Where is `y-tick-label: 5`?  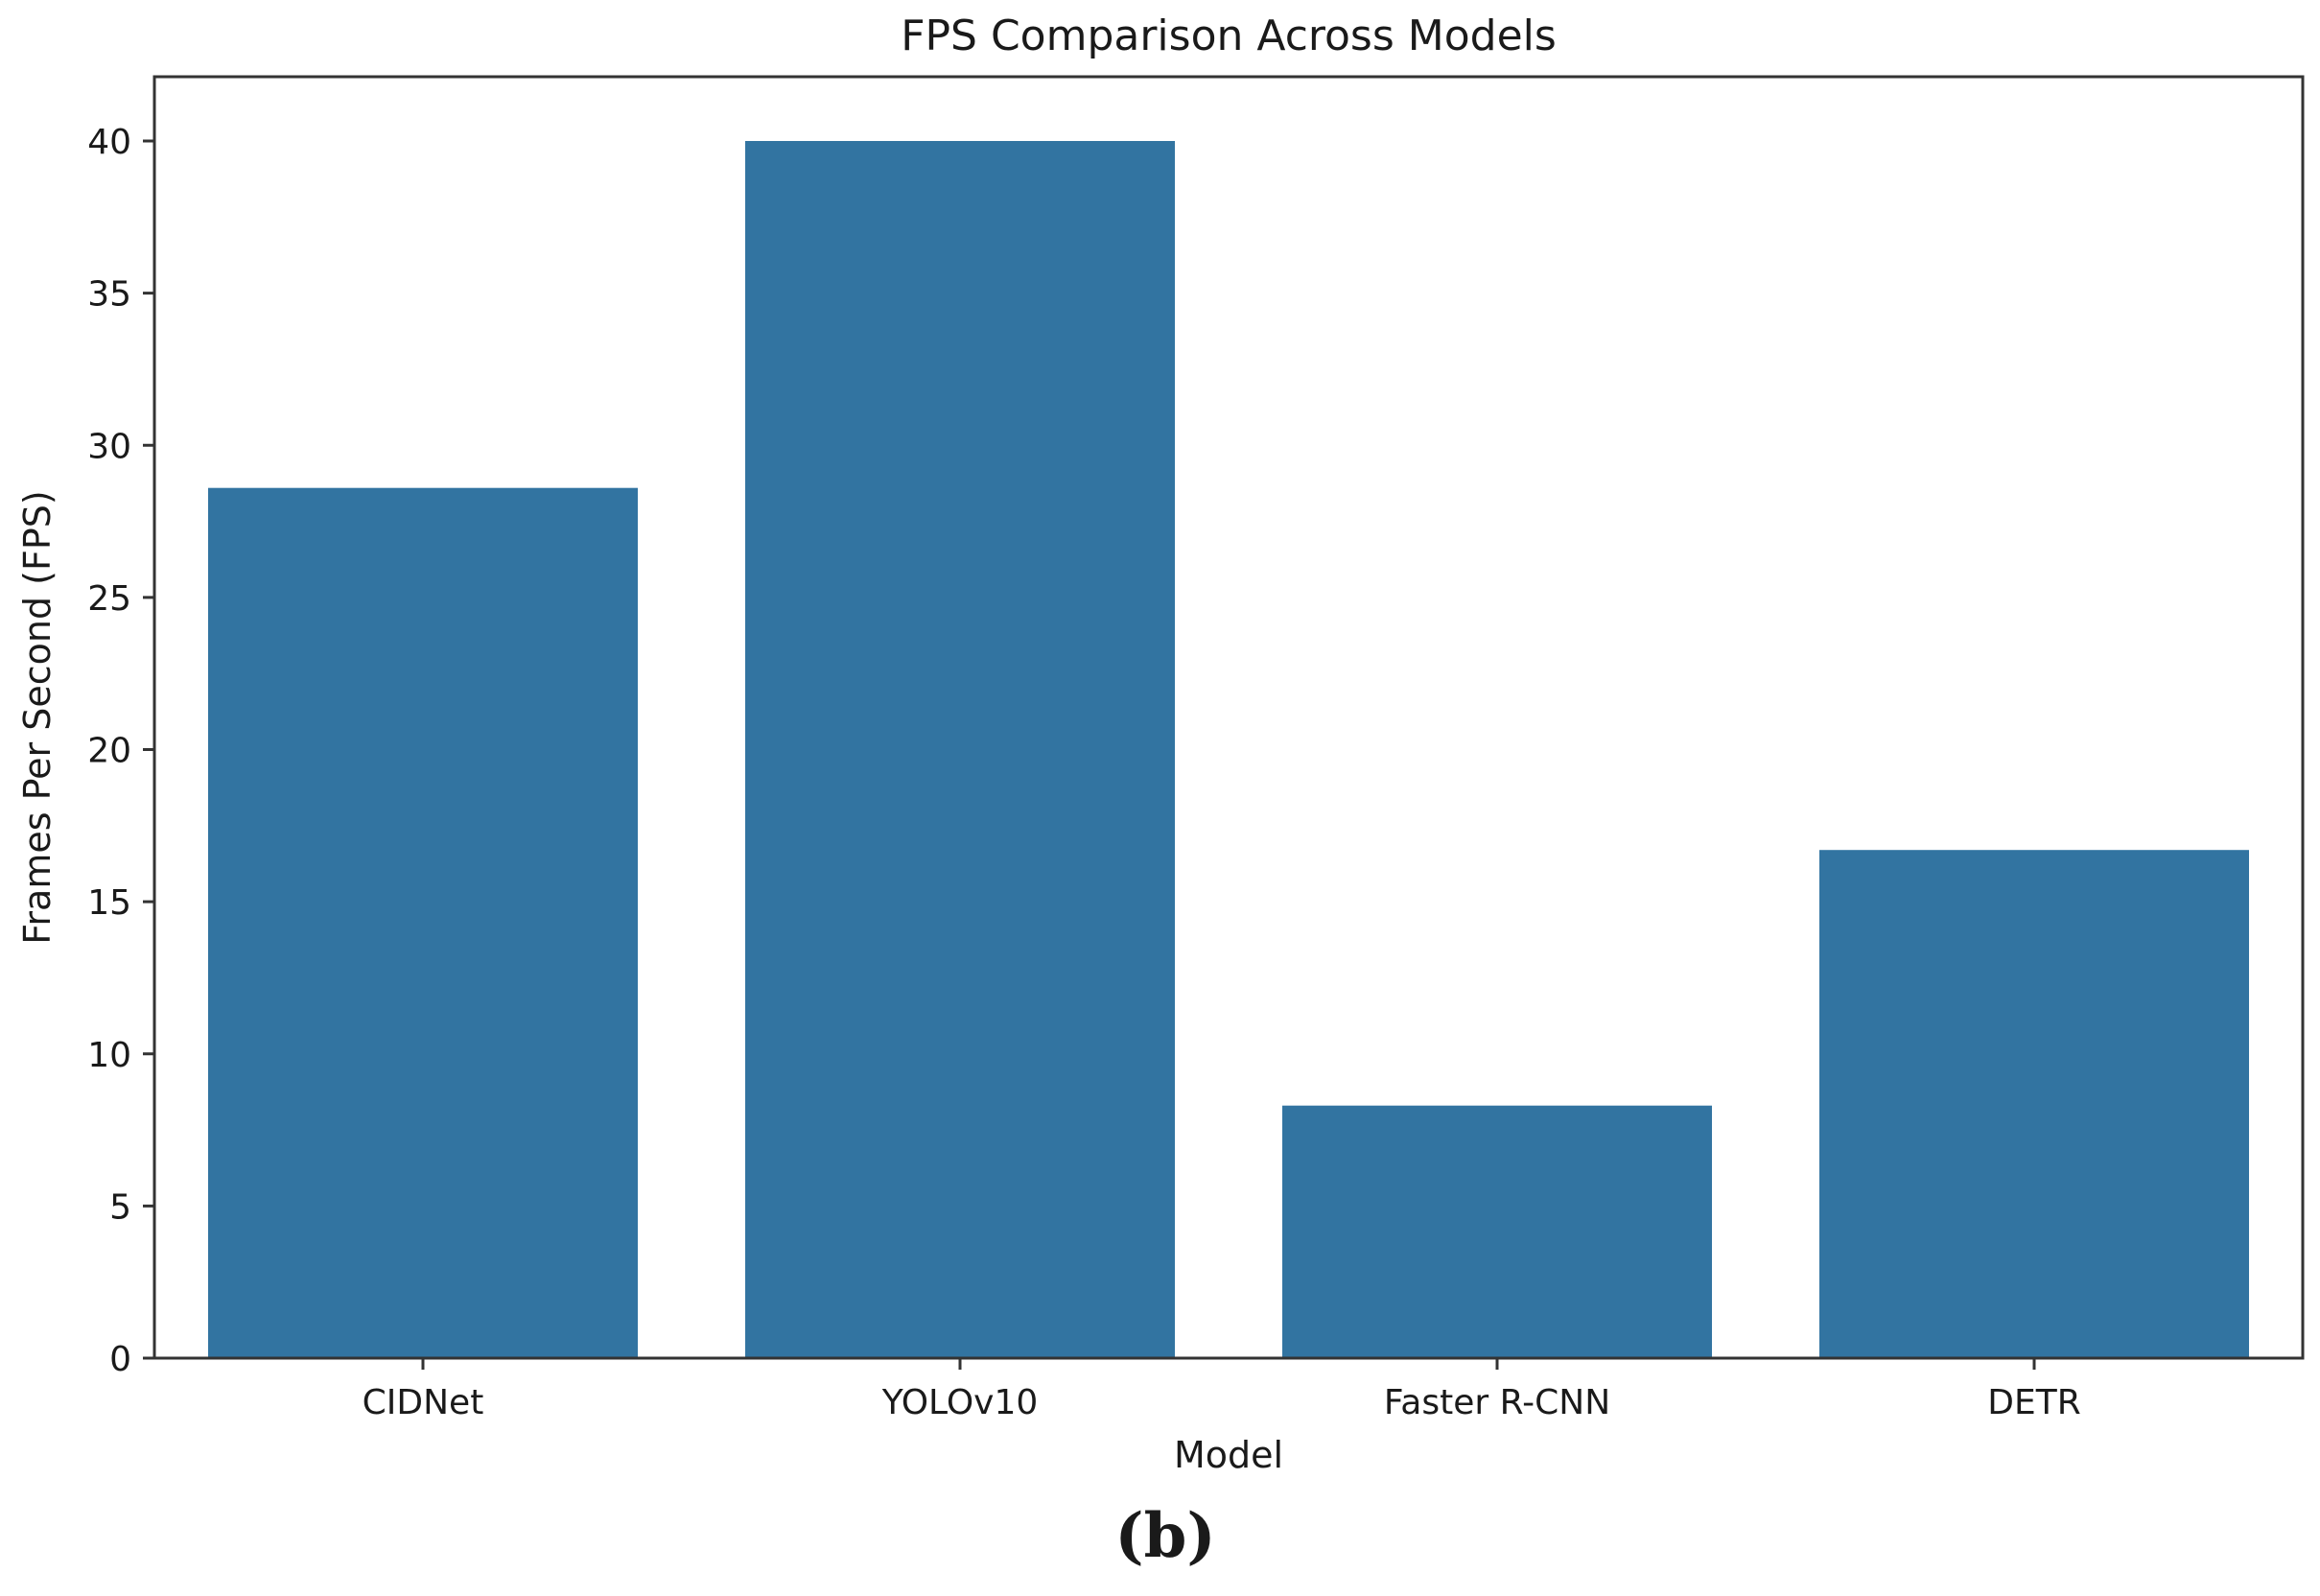 y-tick-label: 5 is located at coordinates (120, 1207).